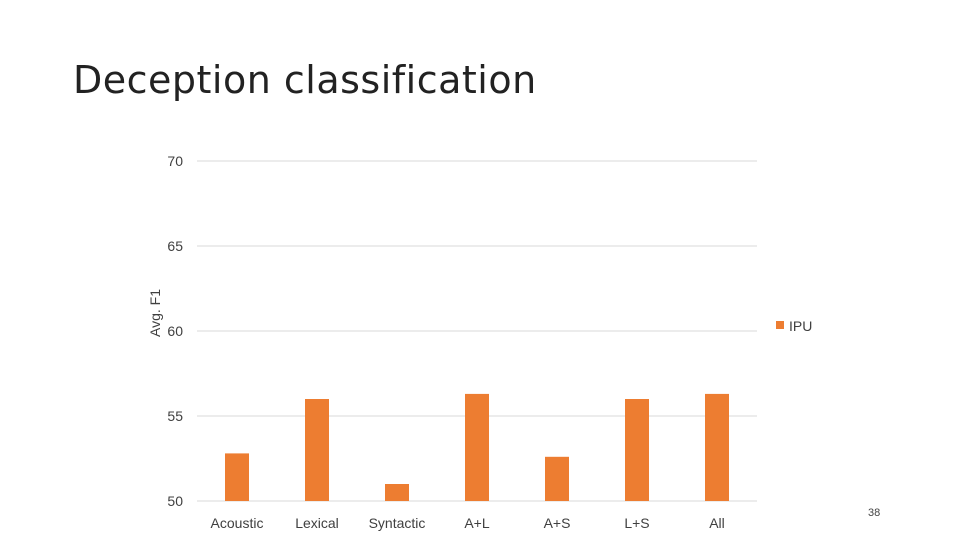  Describe the element at coordinates (477, 523) in the screenshot. I see `x-tick-label: A+L` at that location.